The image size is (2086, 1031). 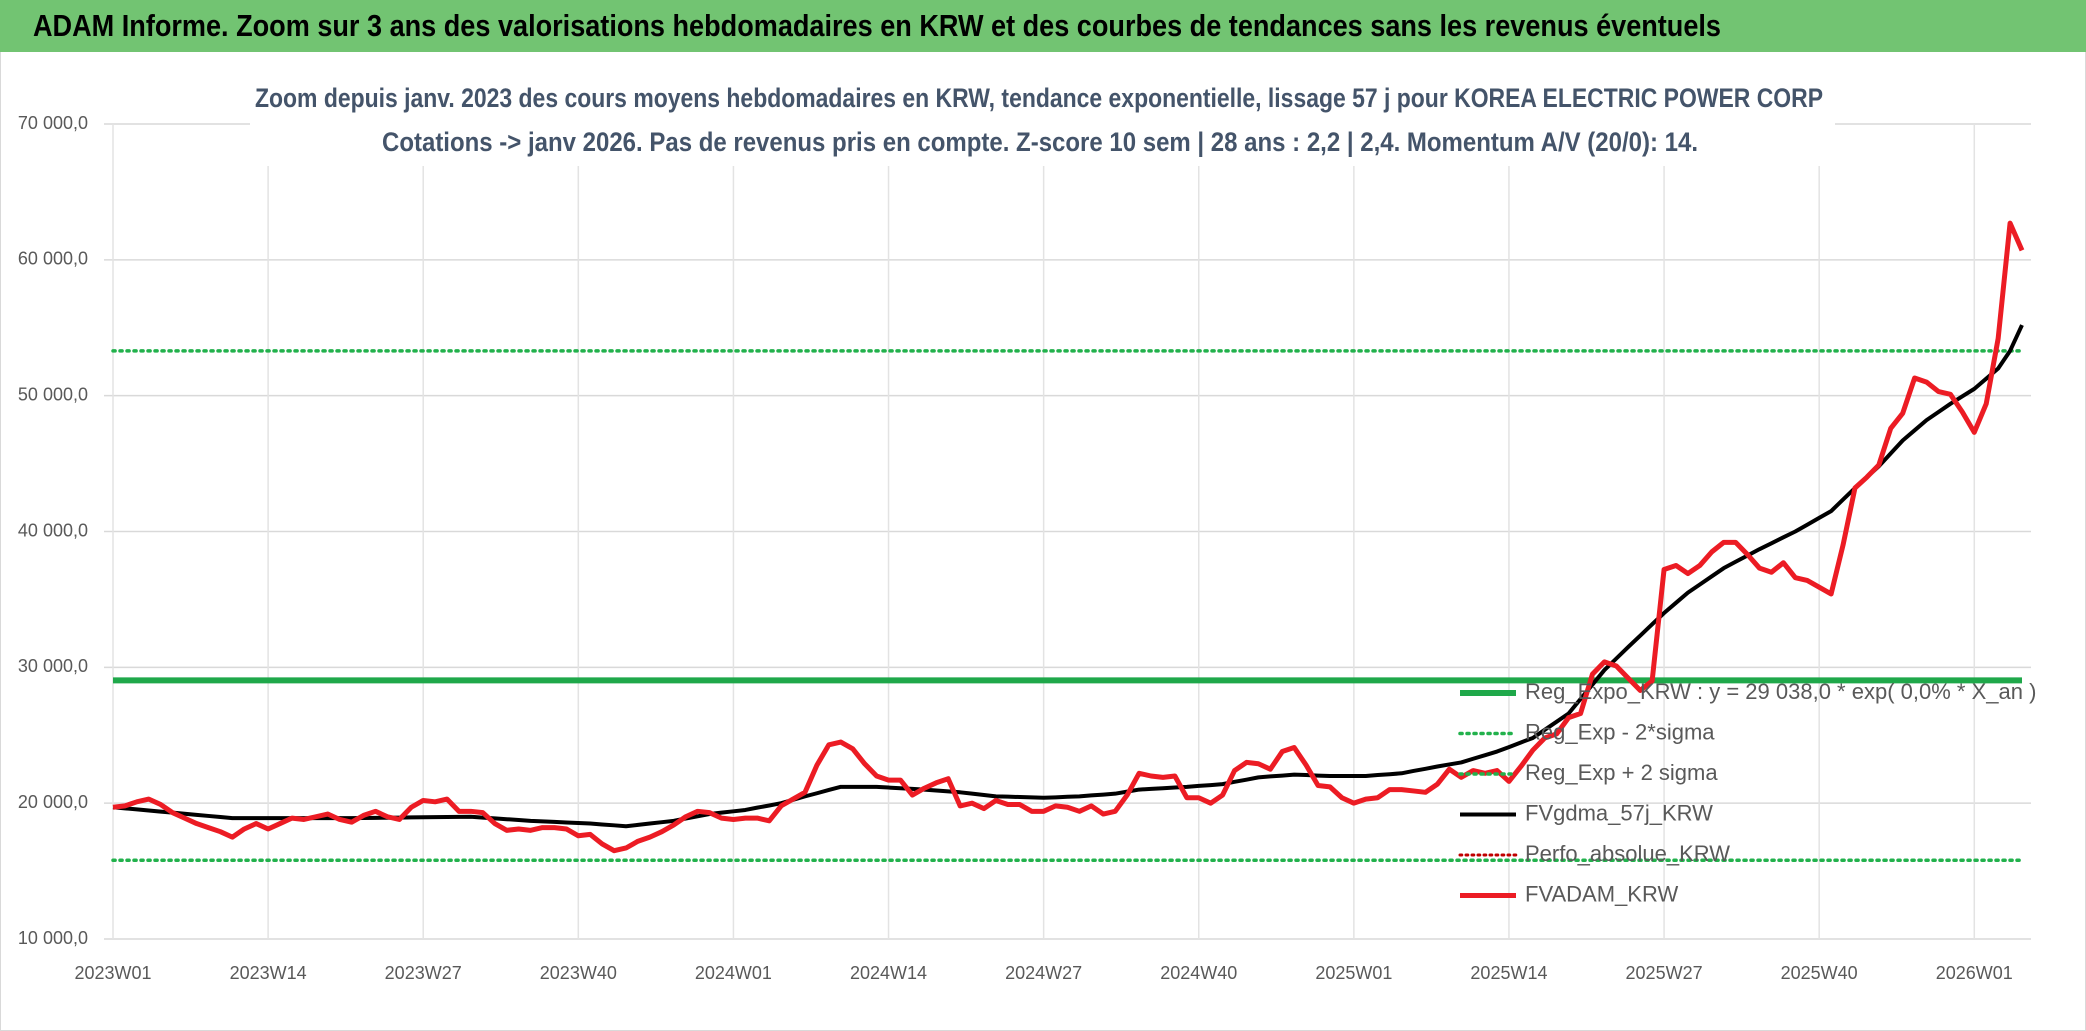 What do you see at coordinates (1601, 893) in the screenshot?
I see `legend-label: FVADAM_KRW` at bounding box center [1601, 893].